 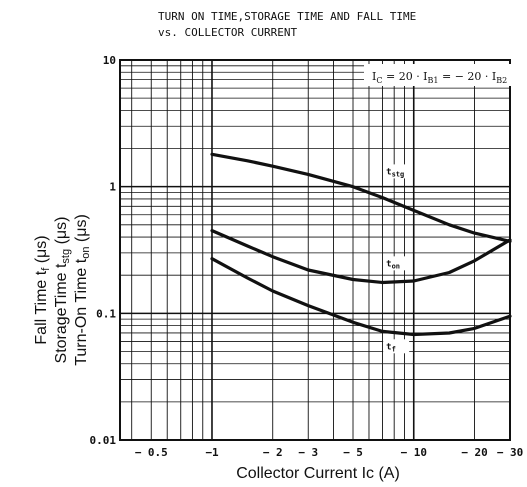 I want to click on cond-ic-sub: C, so click(x=379, y=80).